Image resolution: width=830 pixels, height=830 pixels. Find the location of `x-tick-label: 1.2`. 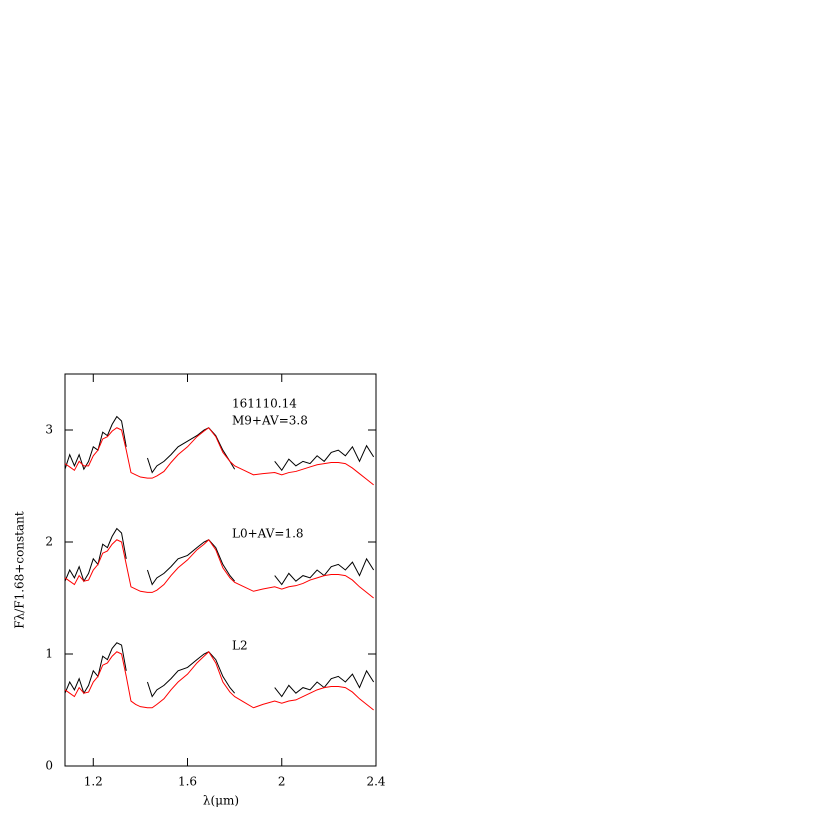

x-tick-label: 1.2 is located at coordinates (93, 782).